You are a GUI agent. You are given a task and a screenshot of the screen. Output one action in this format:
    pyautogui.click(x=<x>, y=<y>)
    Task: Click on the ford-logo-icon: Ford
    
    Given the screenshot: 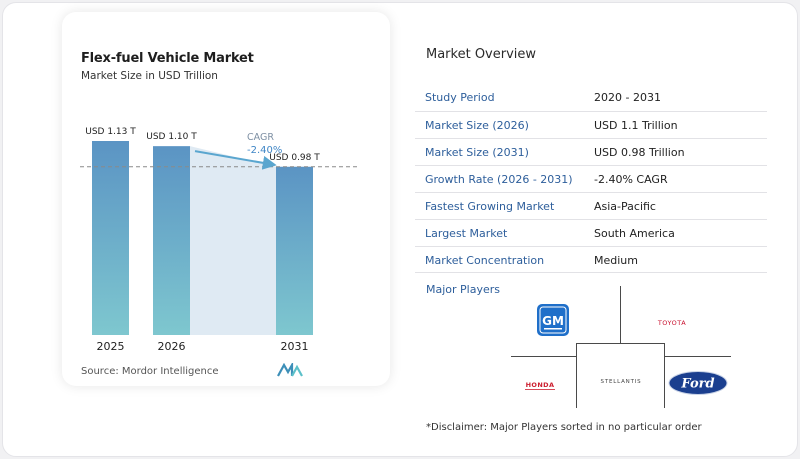 What is the action you would take?
    pyautogui.click(x=698, y=385)
    